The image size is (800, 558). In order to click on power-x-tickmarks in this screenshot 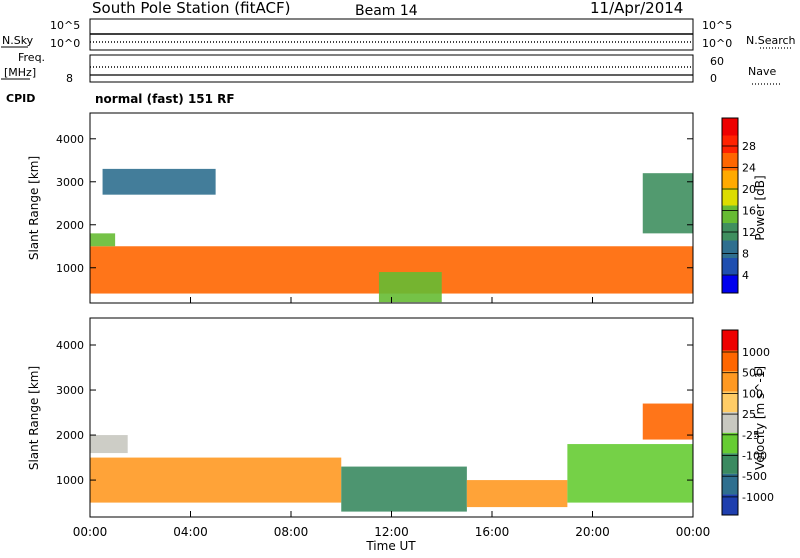, I will do `click(391, 300)`.